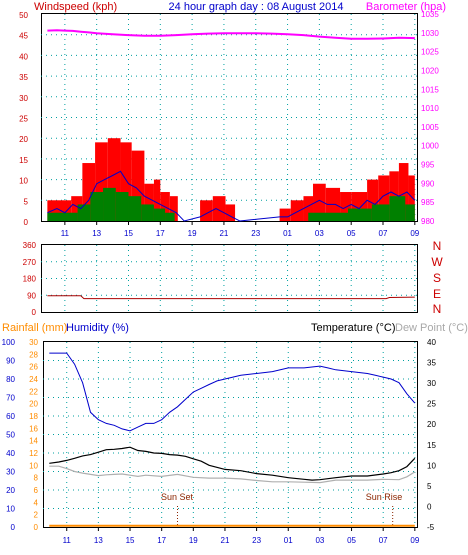 The image size is (468, 555). I want to click on baro-ytick-1035: 1035, so click(430, 14).